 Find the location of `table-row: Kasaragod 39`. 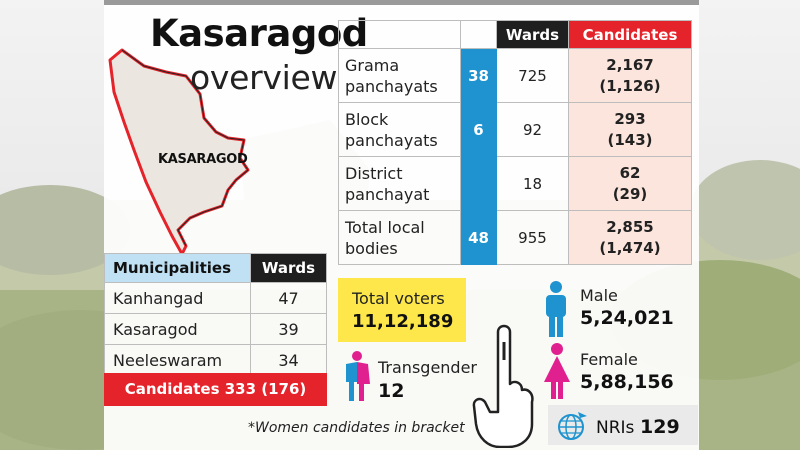

table-row: Kasaragod 39 is located at coordinates (215, 329).